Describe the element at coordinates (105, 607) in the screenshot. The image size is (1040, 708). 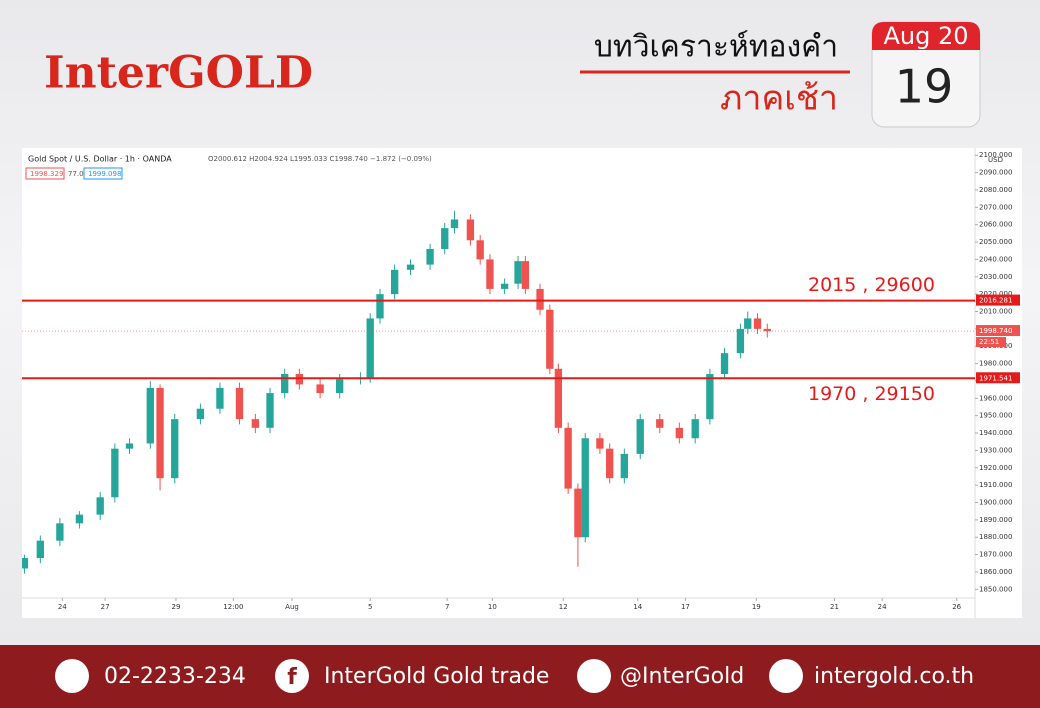
I see `x-tick-label: 27` at that location.